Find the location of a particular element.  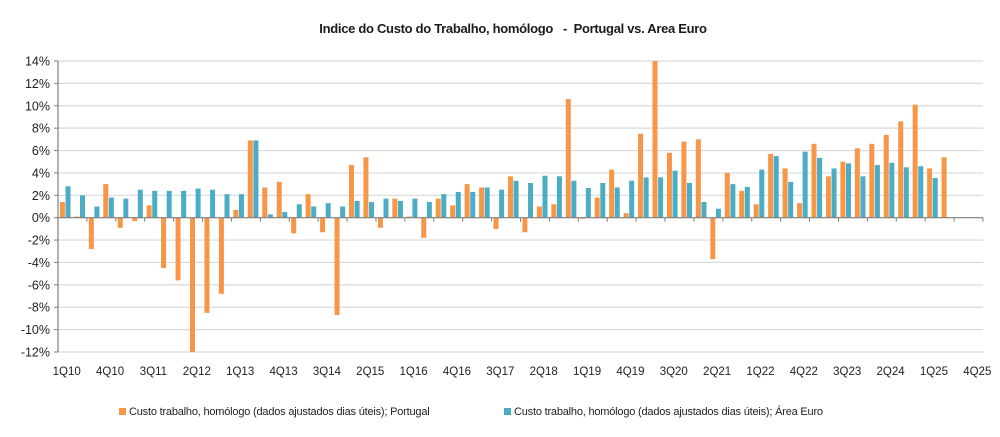

bar-area-euro-2Q14 is located at coordinates (314, 212).